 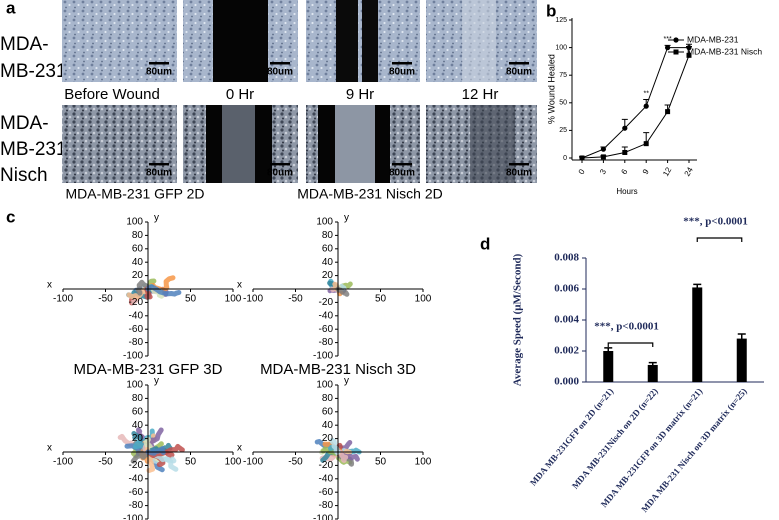 I want to click on x-tick-label: 0, so click(x=582, y=171).